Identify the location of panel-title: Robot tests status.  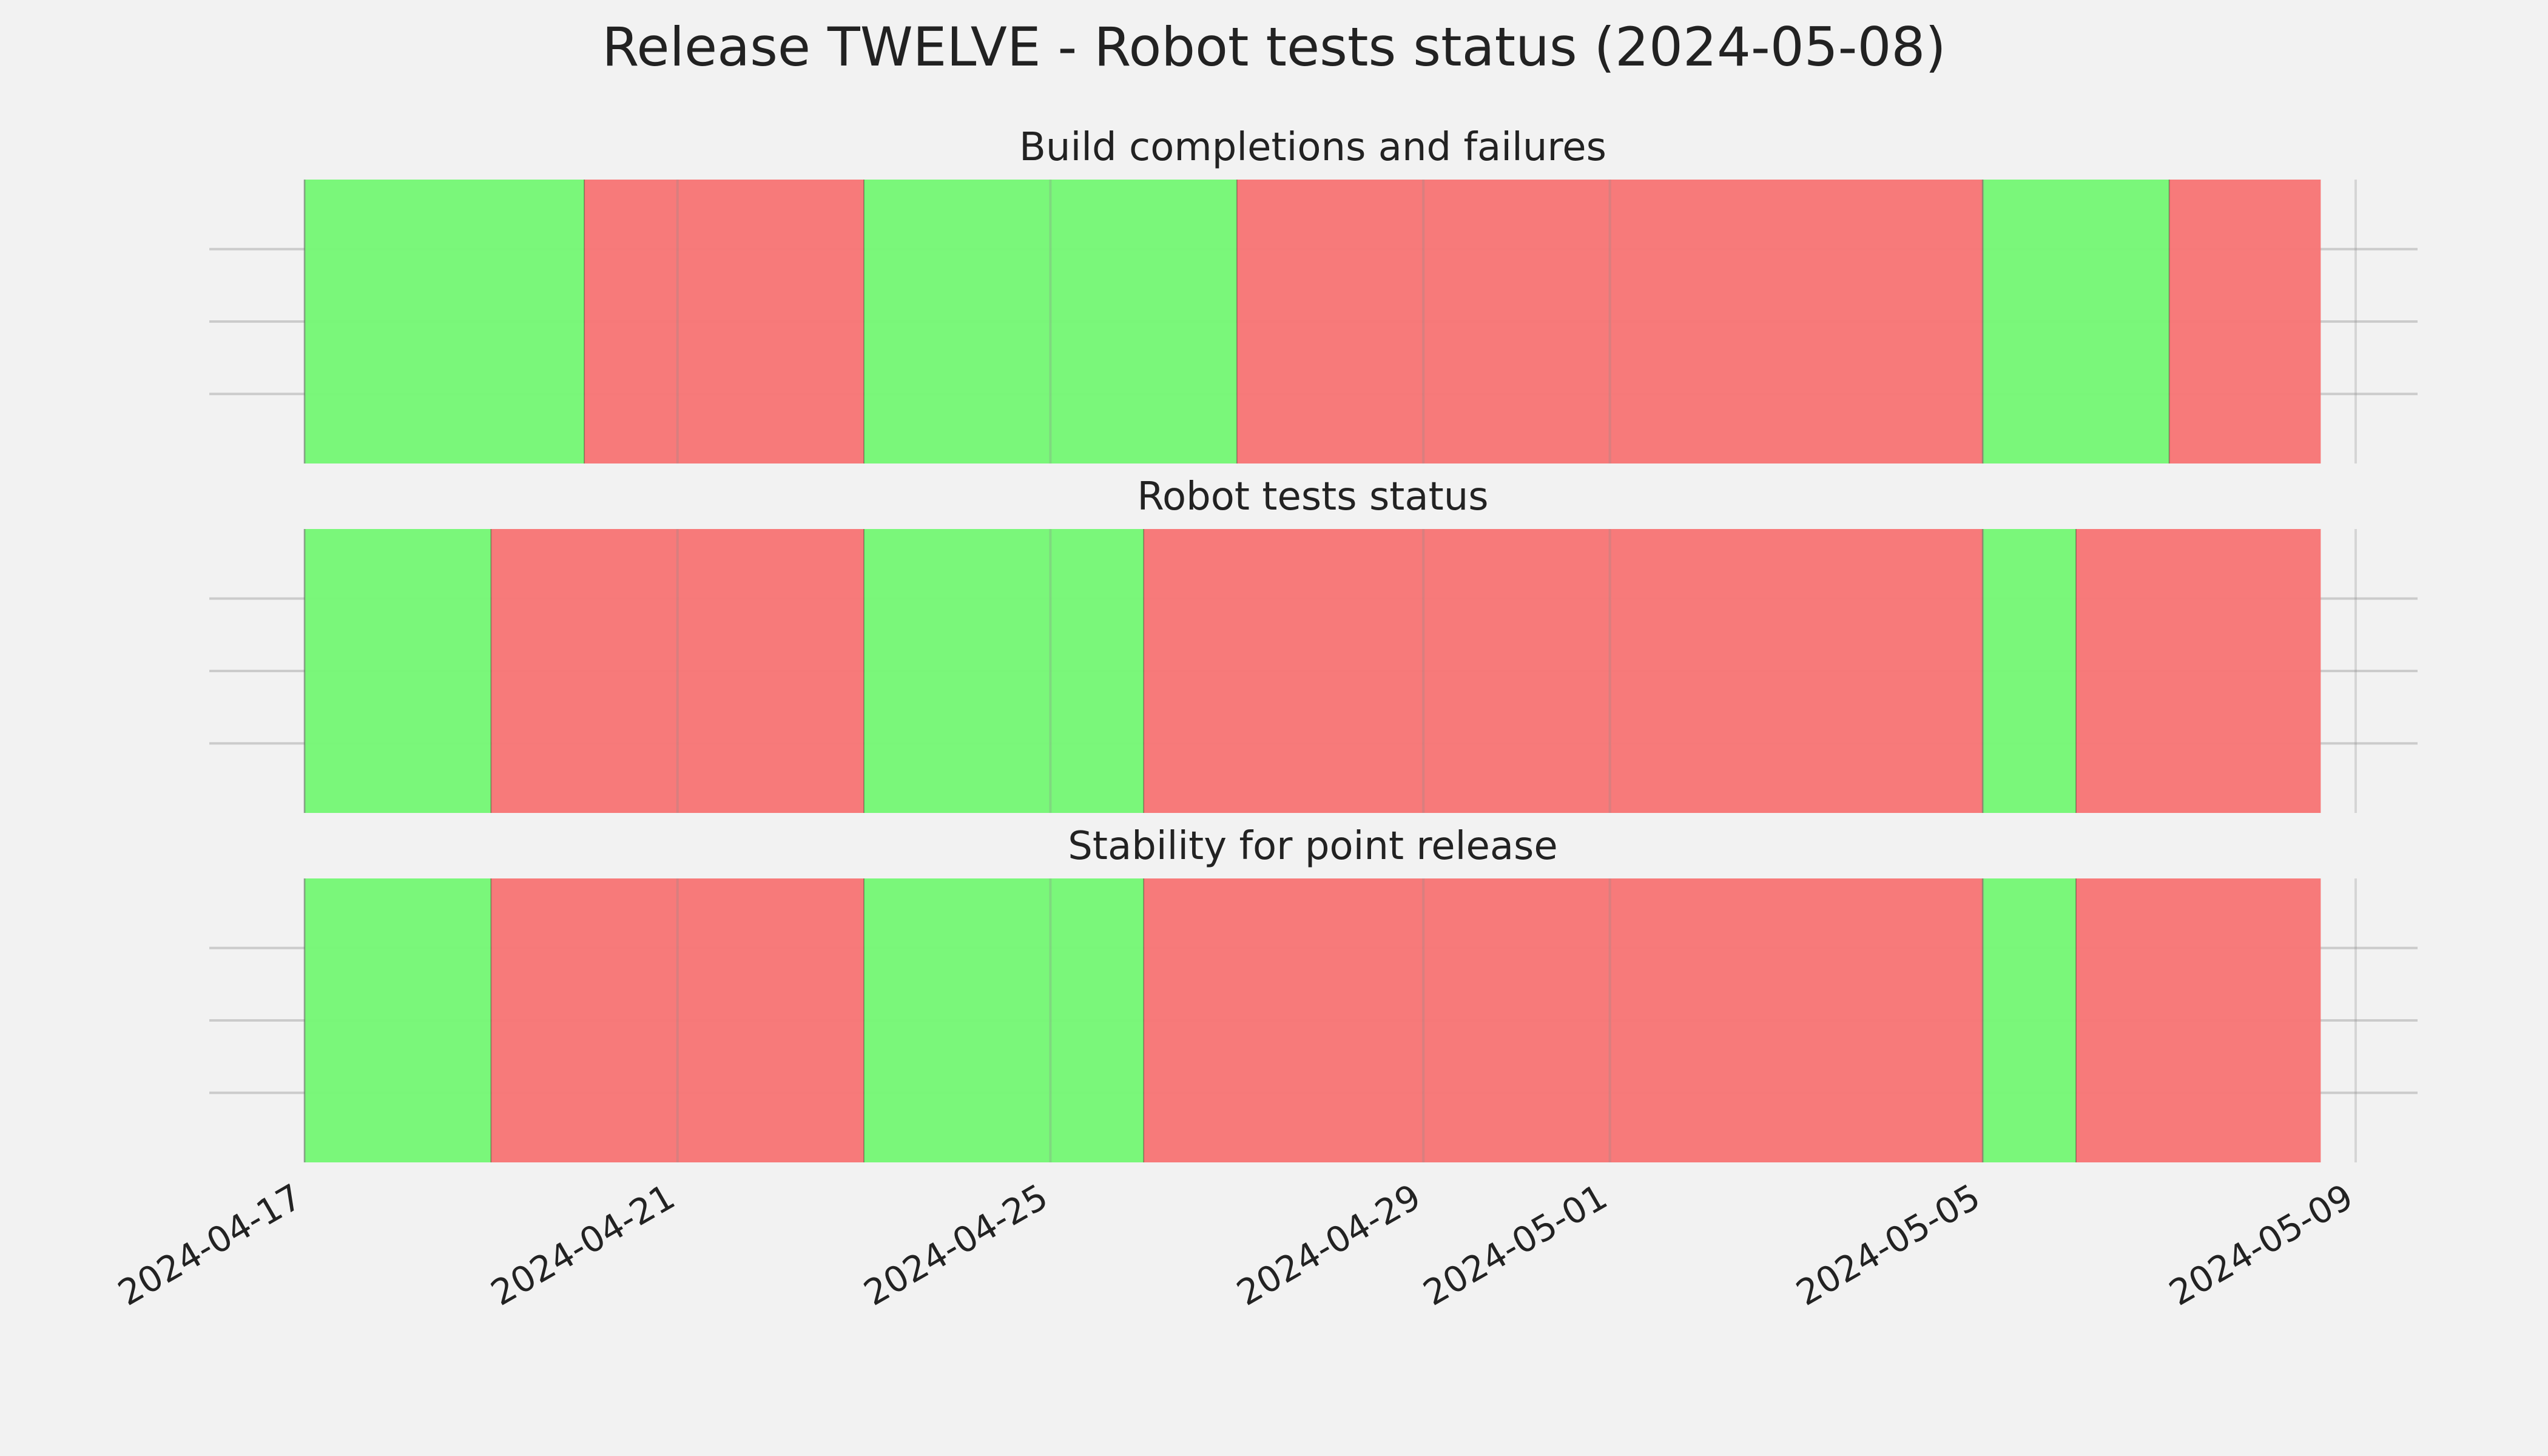
(1312, 496).